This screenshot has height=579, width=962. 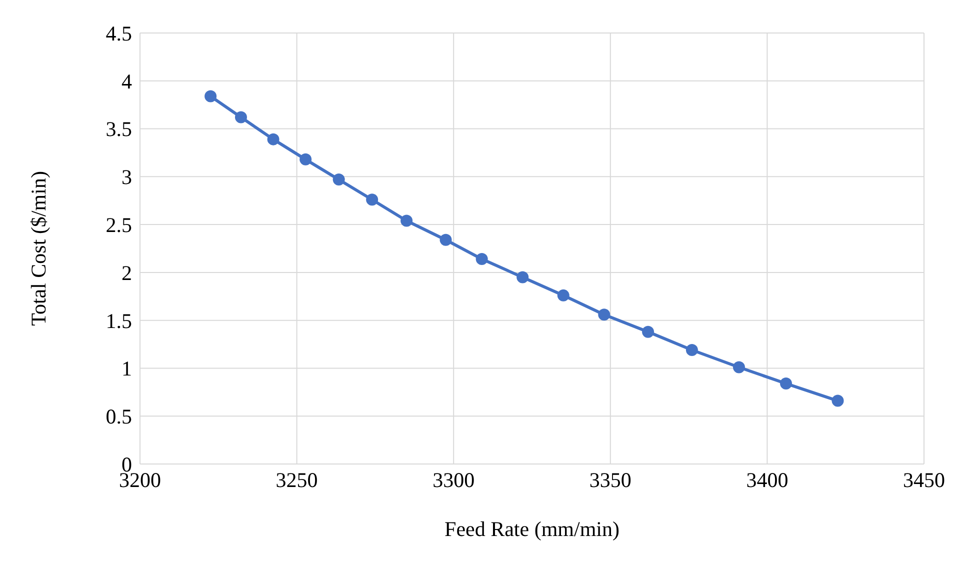 I want to click on y-axis-title: Total Cost ($/min), so click(x=38, y=248).